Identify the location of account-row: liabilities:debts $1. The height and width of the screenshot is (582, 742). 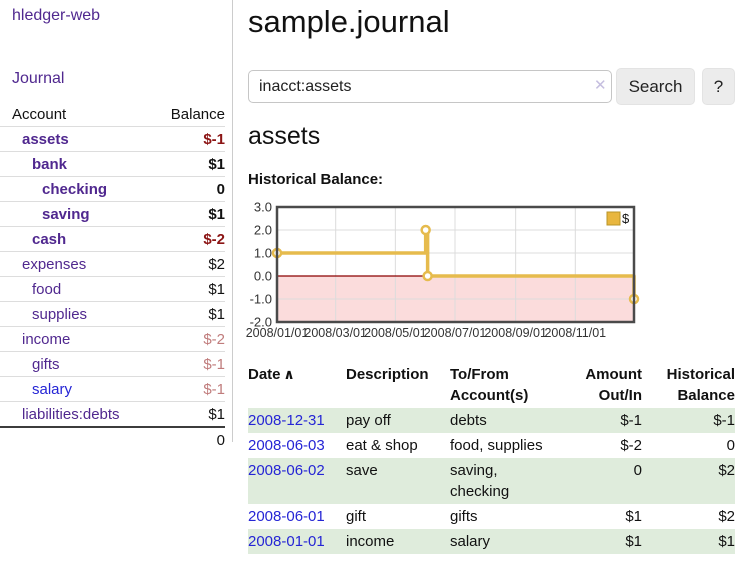
(112, 413).